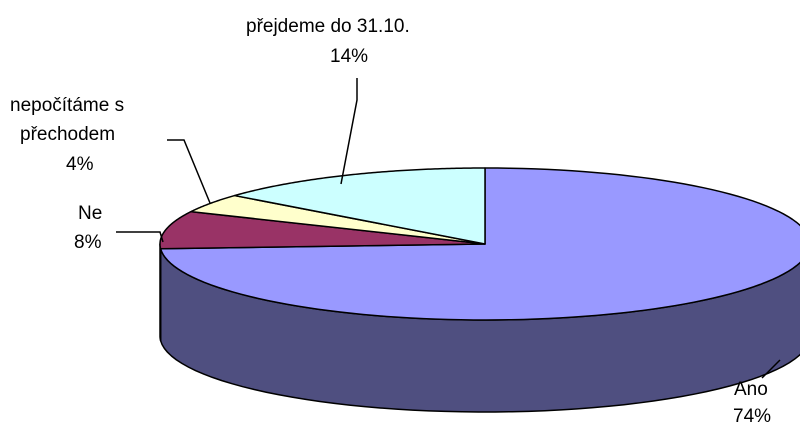  I want to click on slice-label-nepocitame-line2: přechodem, so click(67, 134).